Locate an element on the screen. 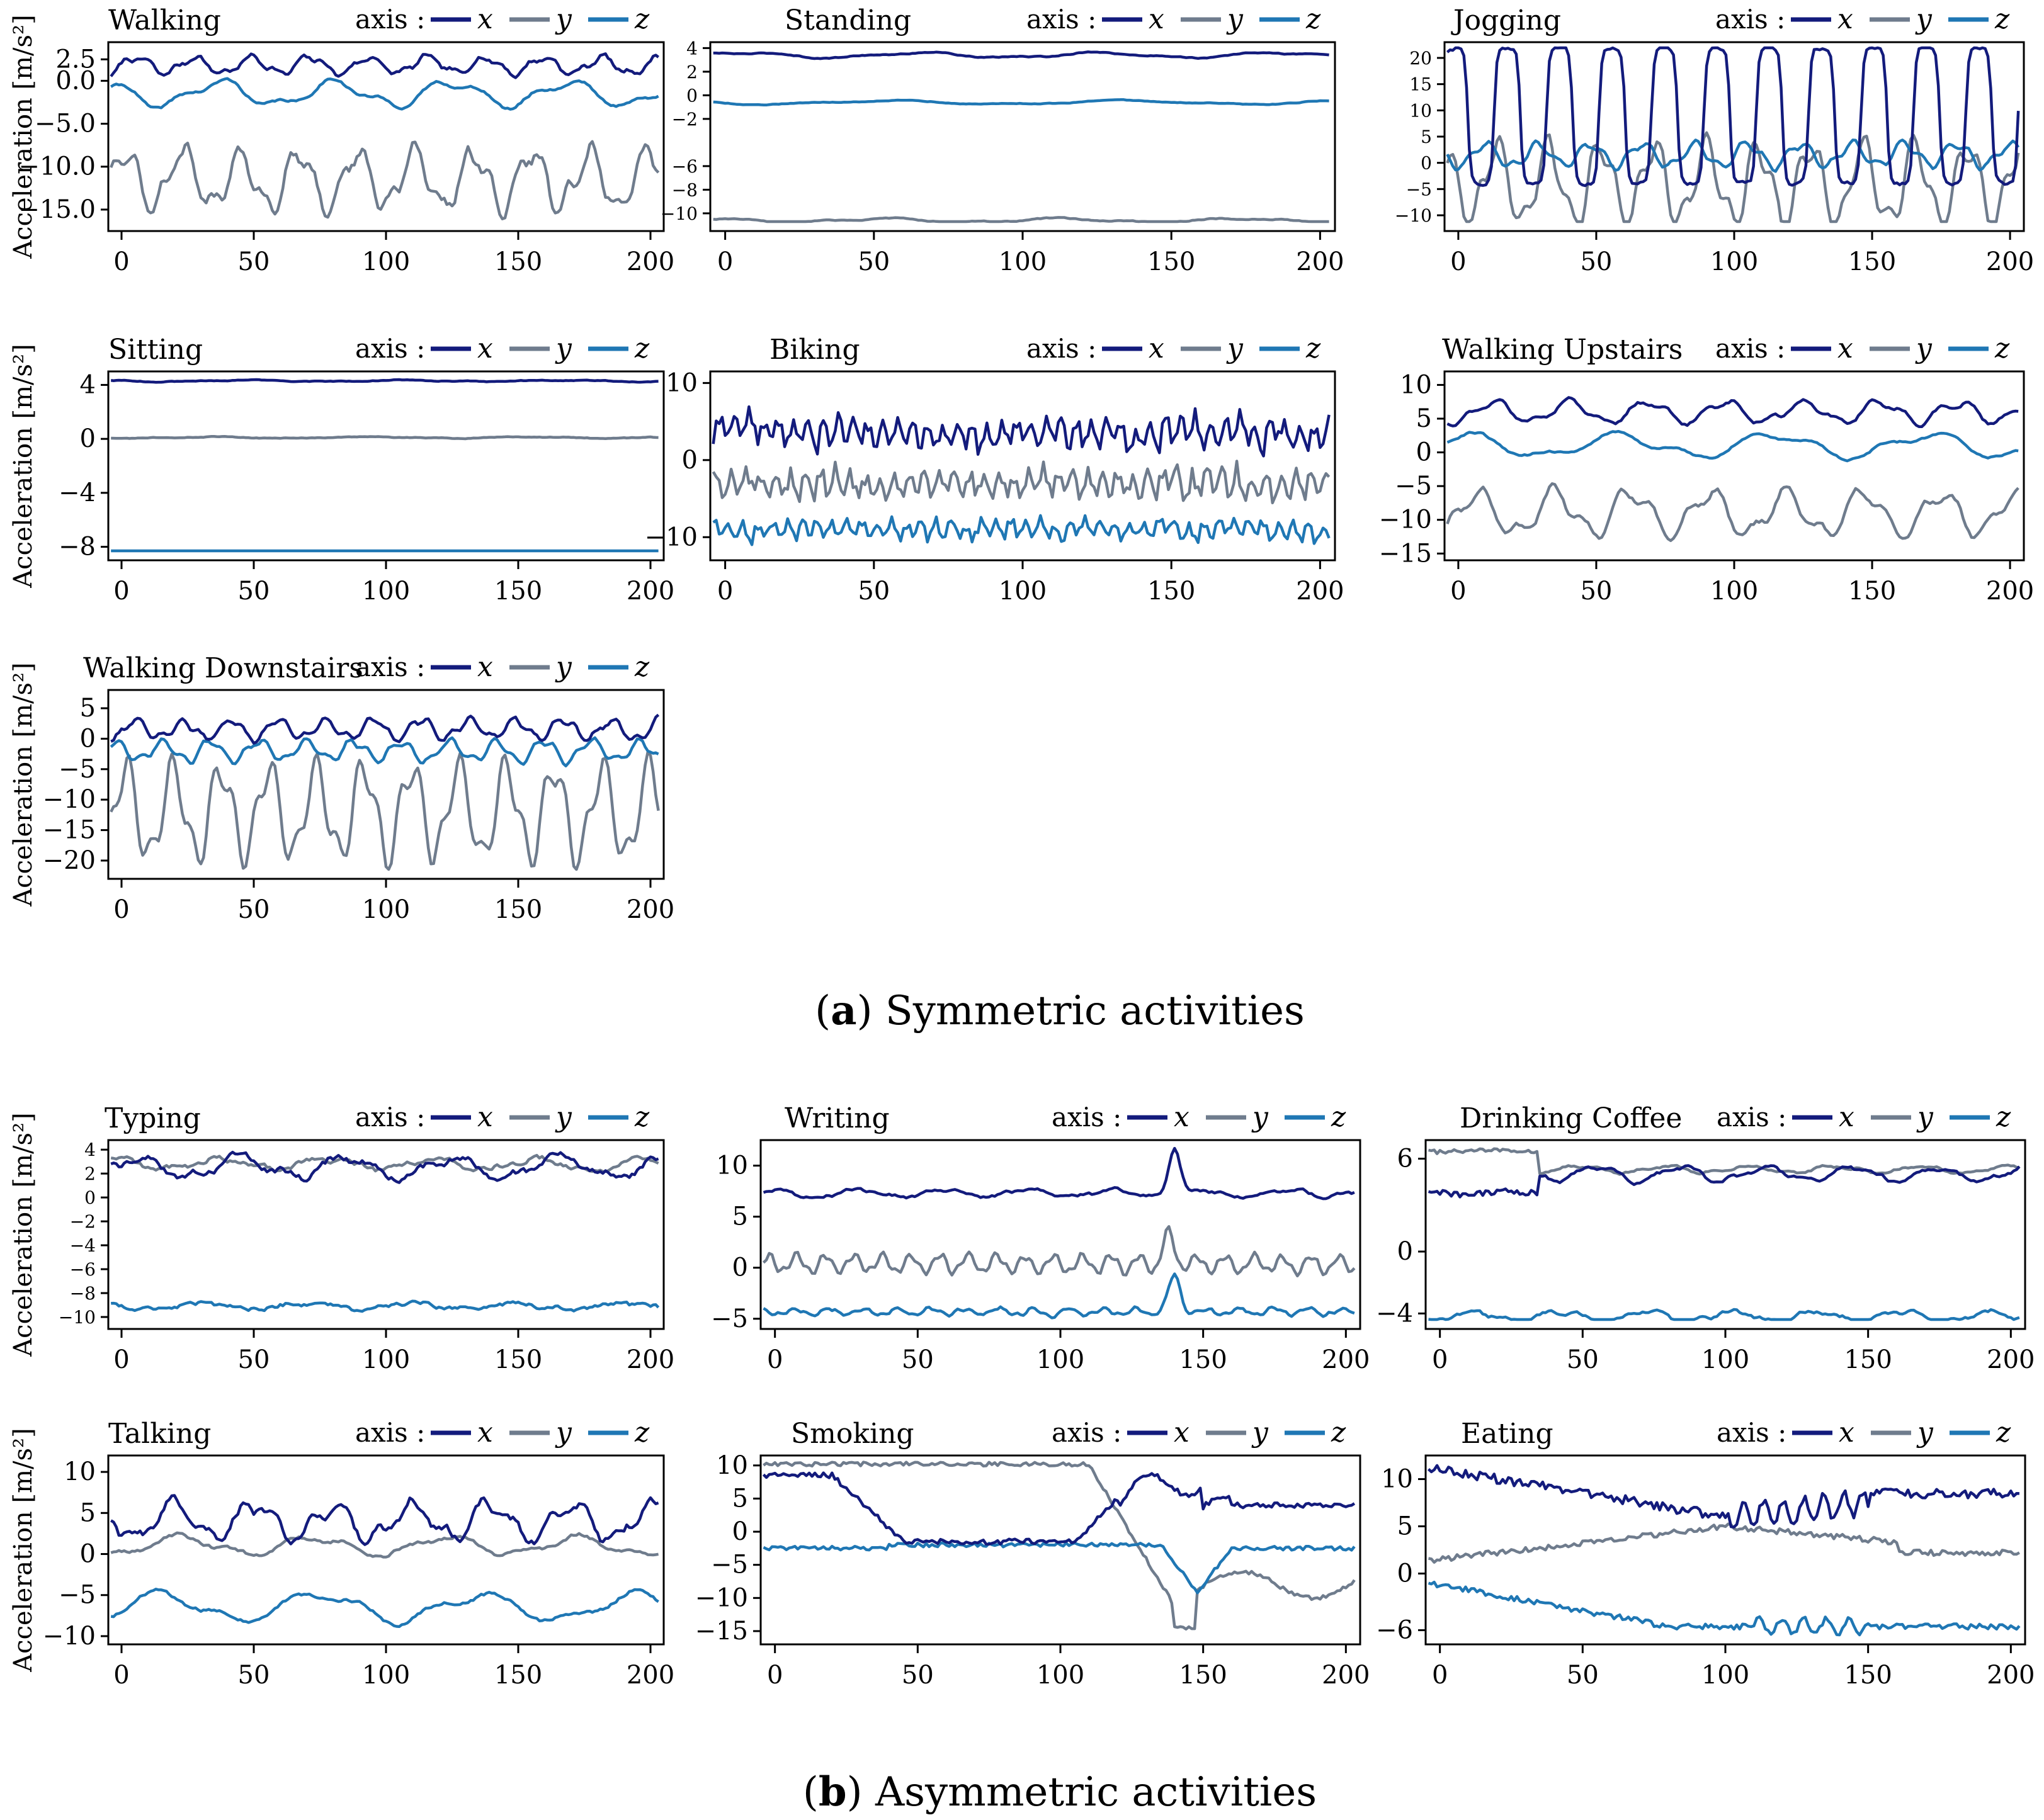  panel-title: Typing is located at coordinates (153, 1118).